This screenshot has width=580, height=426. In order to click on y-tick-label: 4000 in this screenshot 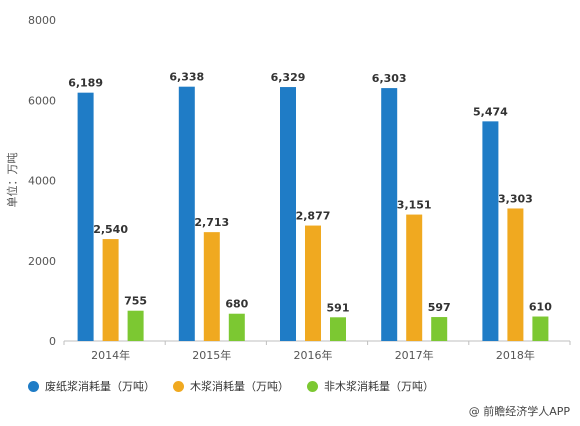, I will do `click(42, 181)`.